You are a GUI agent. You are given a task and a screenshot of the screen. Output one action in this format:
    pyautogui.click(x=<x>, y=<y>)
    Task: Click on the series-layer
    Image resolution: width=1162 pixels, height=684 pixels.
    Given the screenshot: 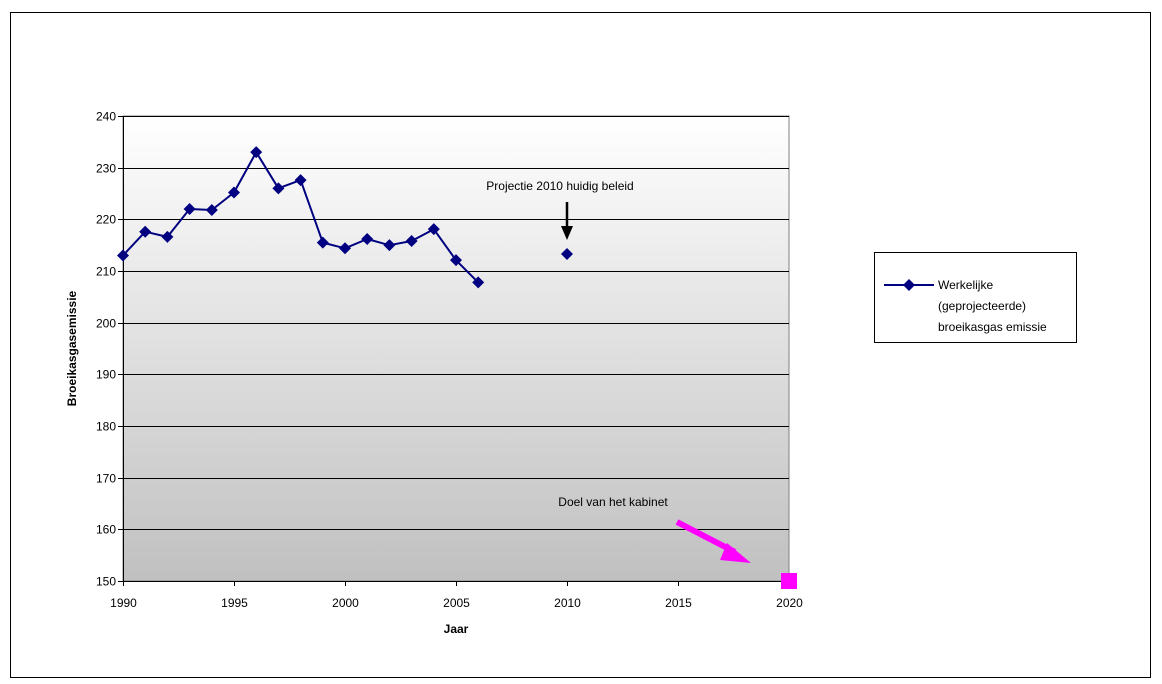 What is the action you would take?
    pyautogui.click(x=345, y=217)
    